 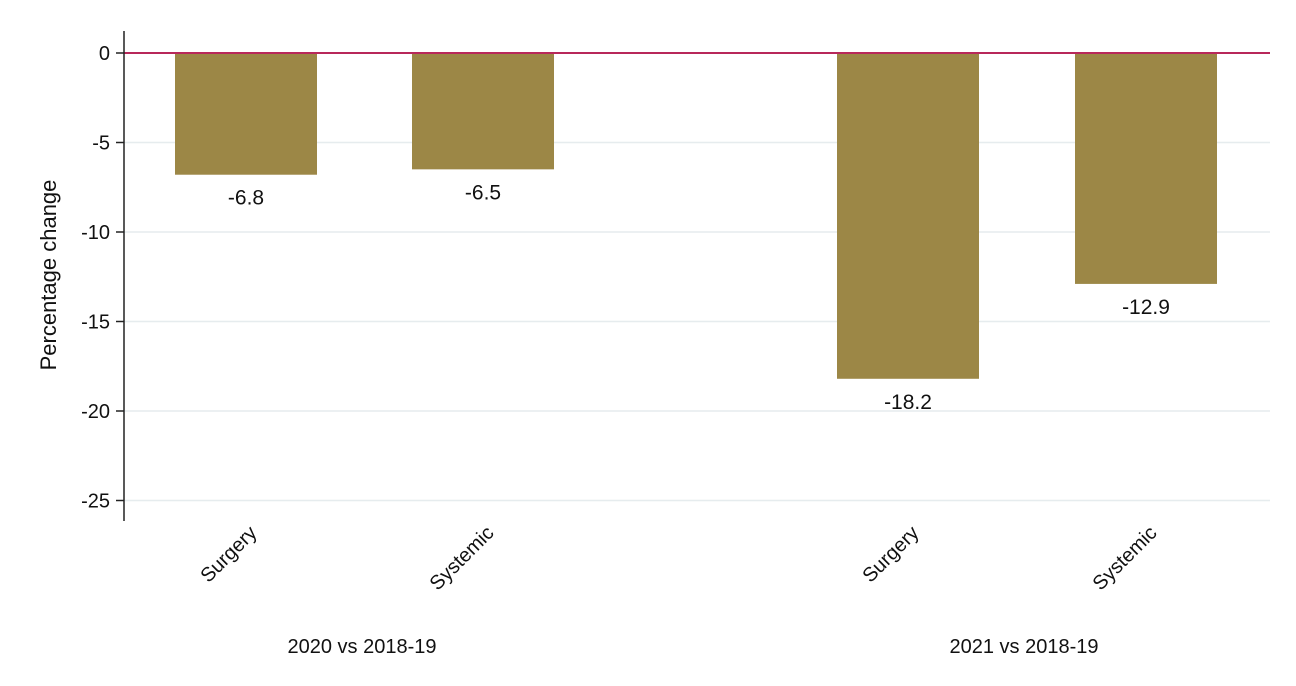 I want to click on y-tick-label: -5, so click(x=101, y=144).